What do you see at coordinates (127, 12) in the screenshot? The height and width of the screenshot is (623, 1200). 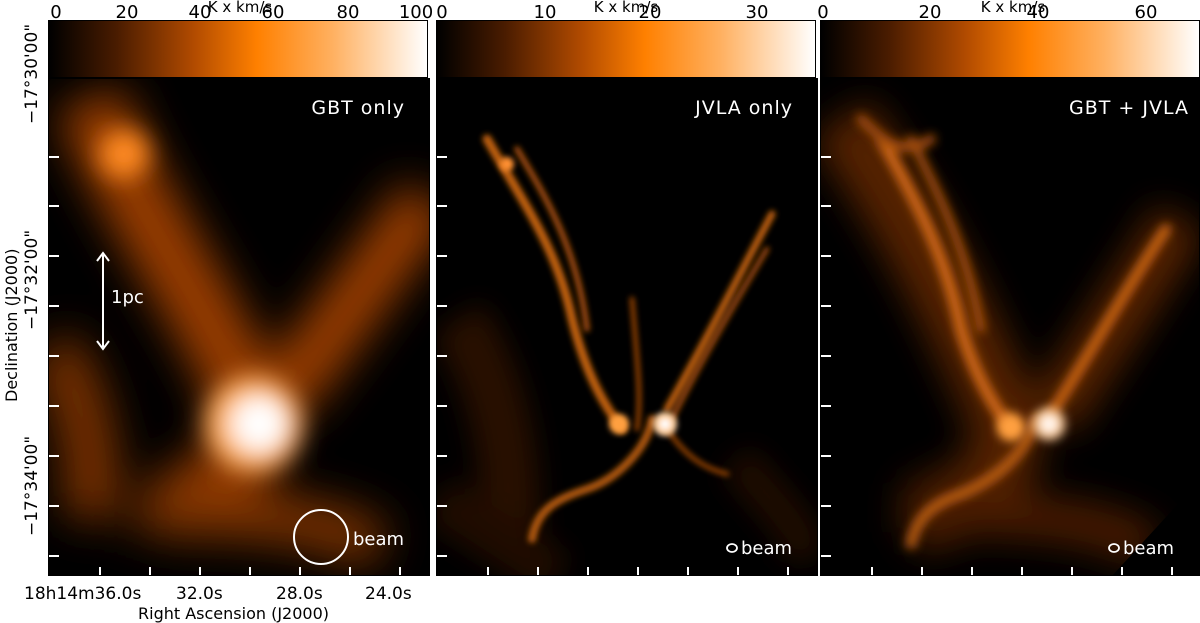 I see `colorbar-1-tick: 20` at bounding box center [127, 12].